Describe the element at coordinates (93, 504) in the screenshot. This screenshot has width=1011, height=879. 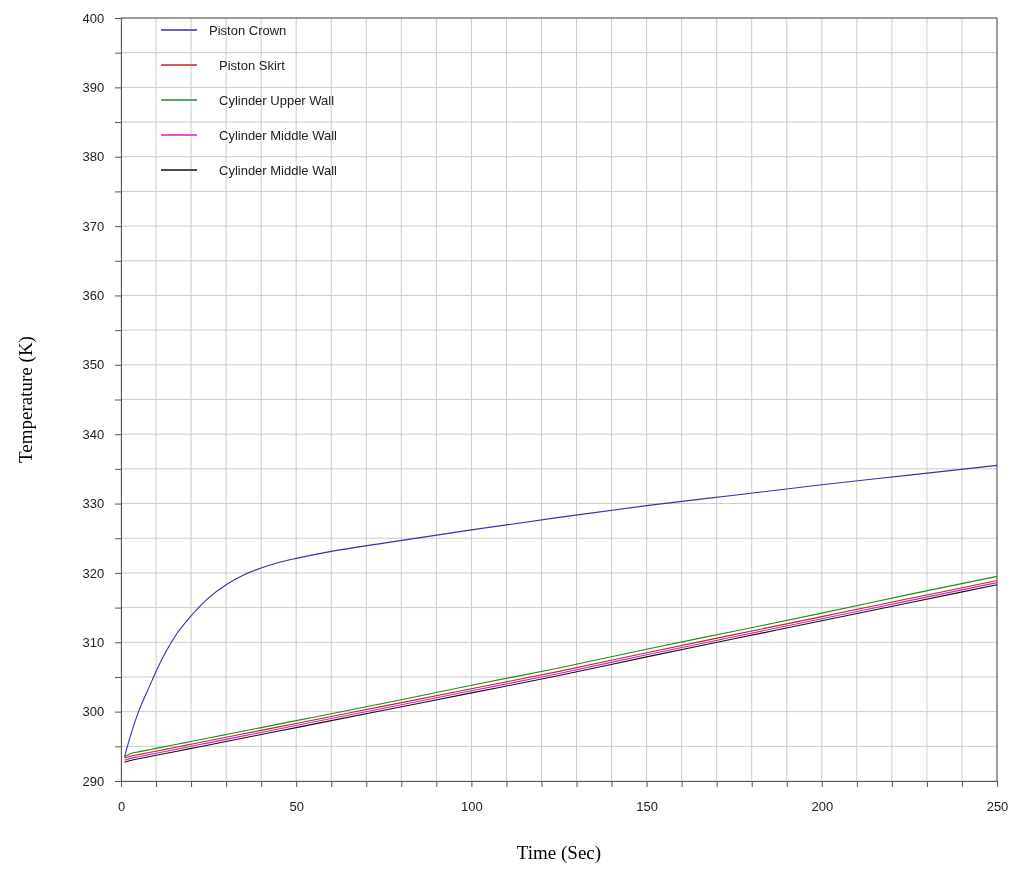
I see `y-tick-label: 330` at that location.